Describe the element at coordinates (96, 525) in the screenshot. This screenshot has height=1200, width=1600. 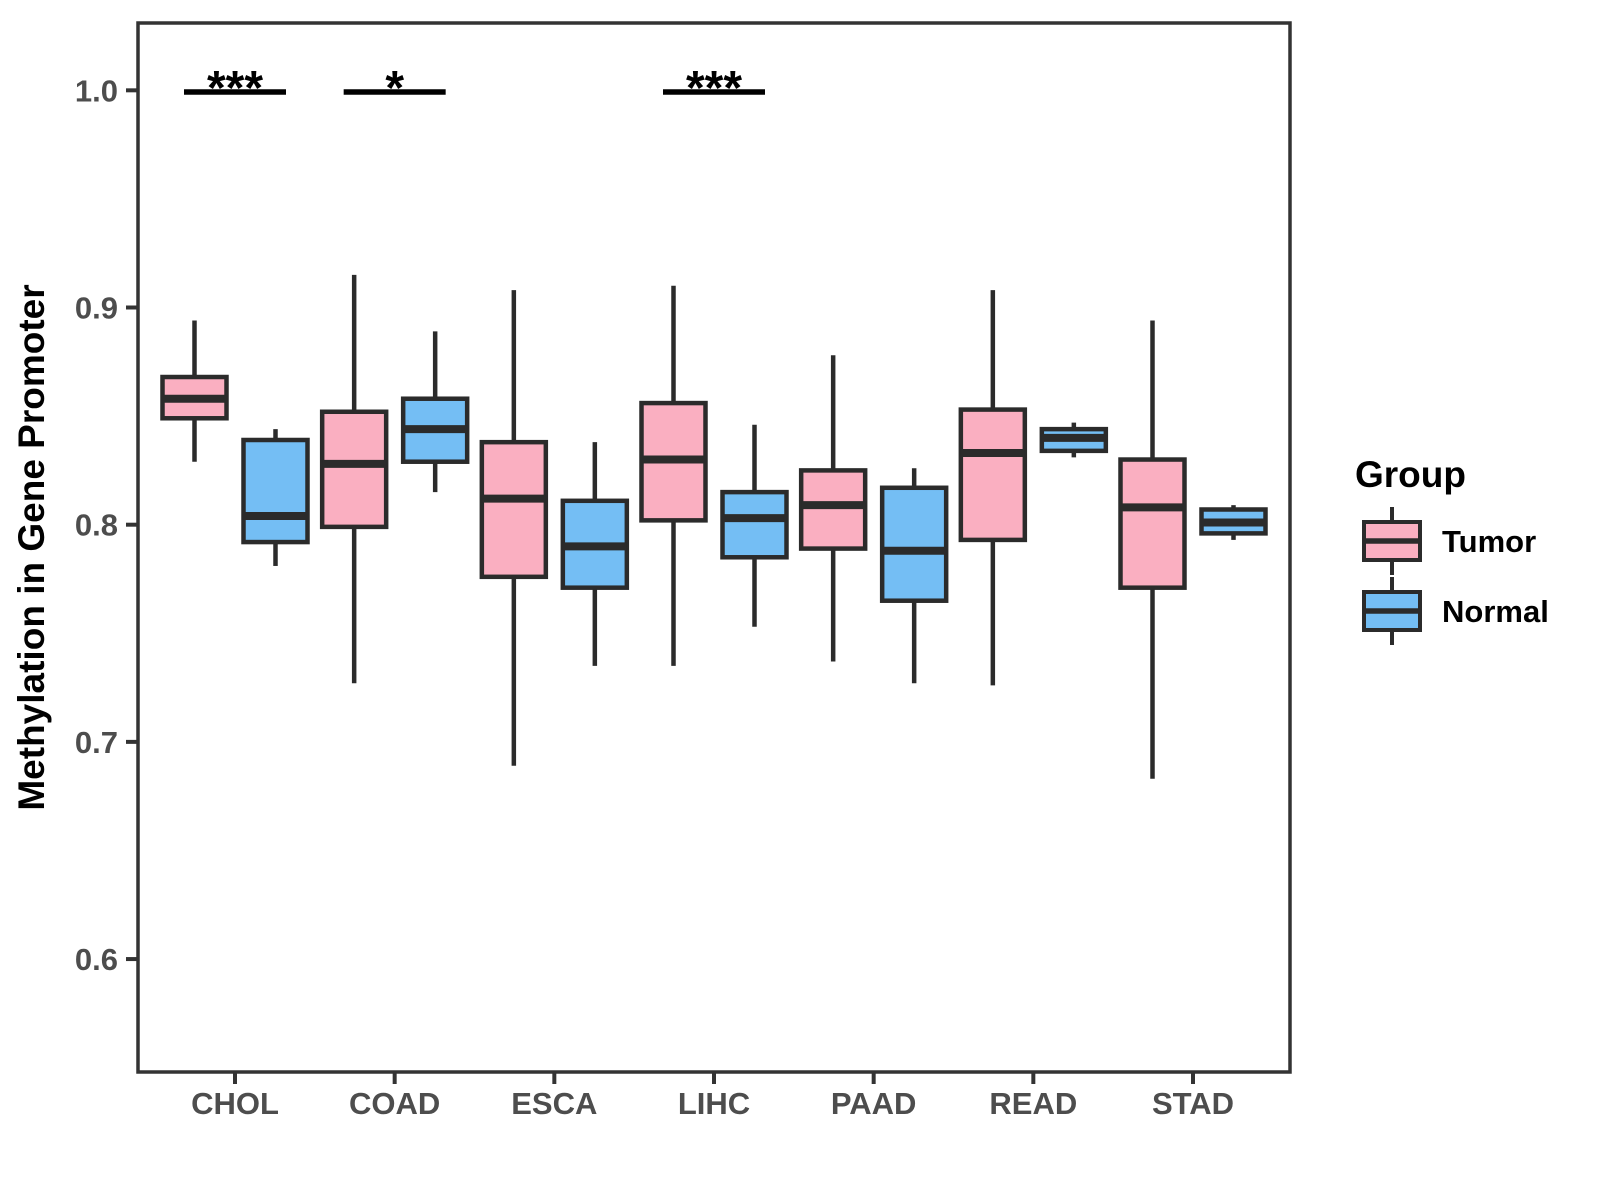
I see `y-tick-label: 0.8` at that location.